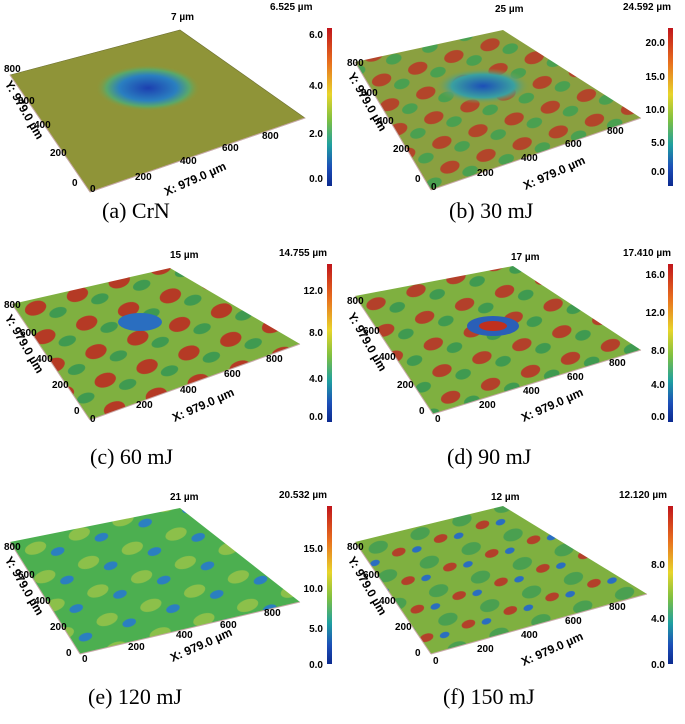 Image resolution: width=685 pixels, height=724 pixels. What do you see at coordinates (647, 7) in the screenshot?
I see `colorbar-max: 24.592 µm` at bounding box center [647, 7].